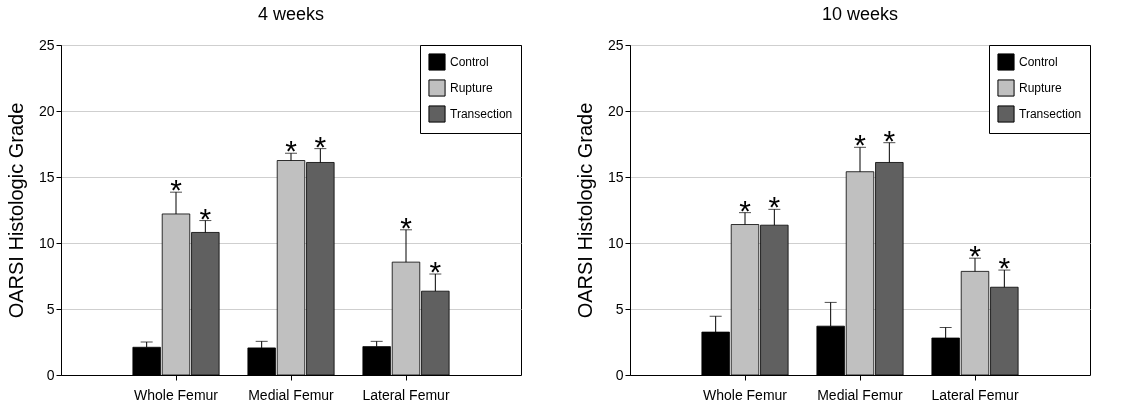 This screenshot has height=419, width=1138. I want to click on chart-title: 4 weeks, so click(291, 14).